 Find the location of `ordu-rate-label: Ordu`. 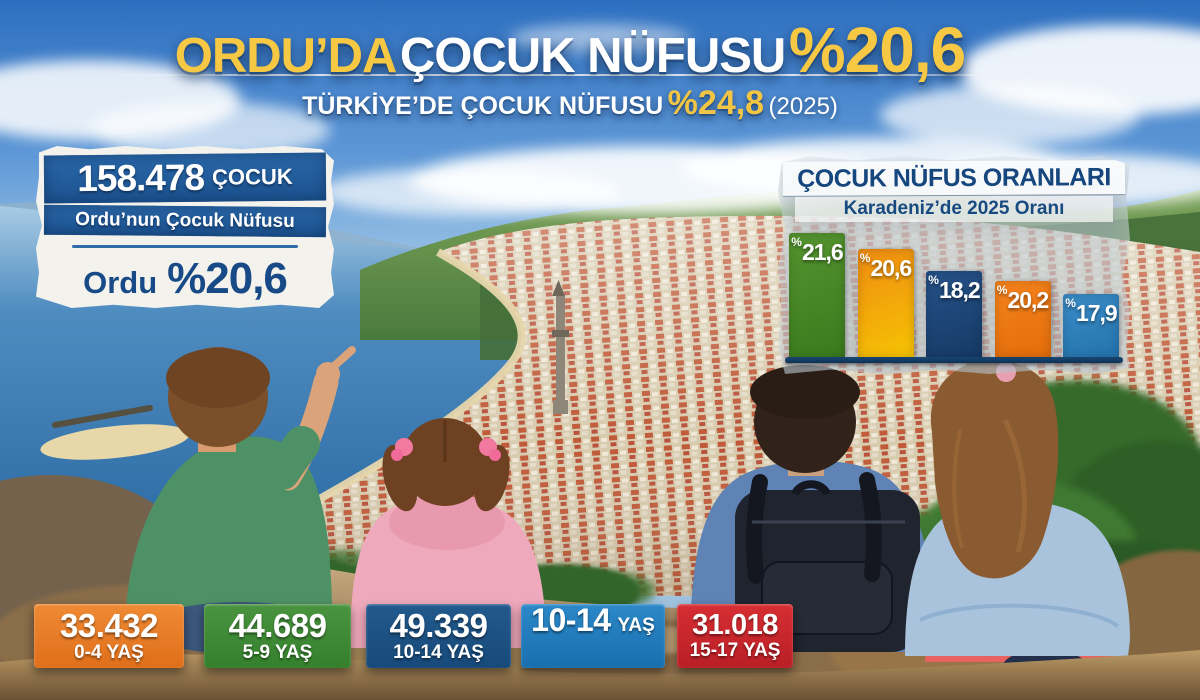

ordu-rate-label: Ordu is located at coordinates (120, 282).